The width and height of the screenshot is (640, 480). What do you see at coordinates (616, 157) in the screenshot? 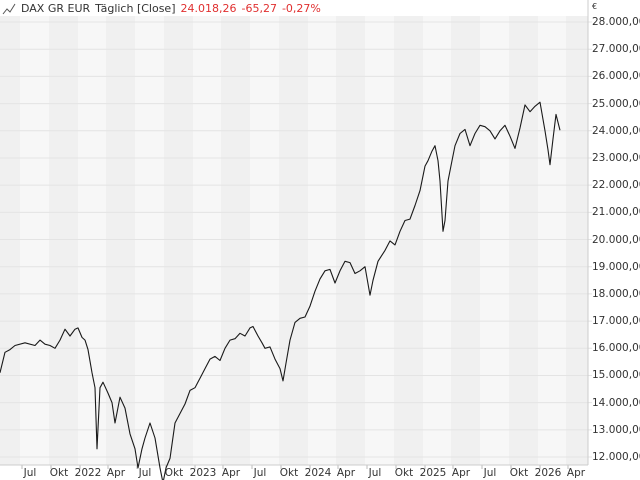
I see `y-tick-label: 23.000,00` at bounding box center [616, 157].